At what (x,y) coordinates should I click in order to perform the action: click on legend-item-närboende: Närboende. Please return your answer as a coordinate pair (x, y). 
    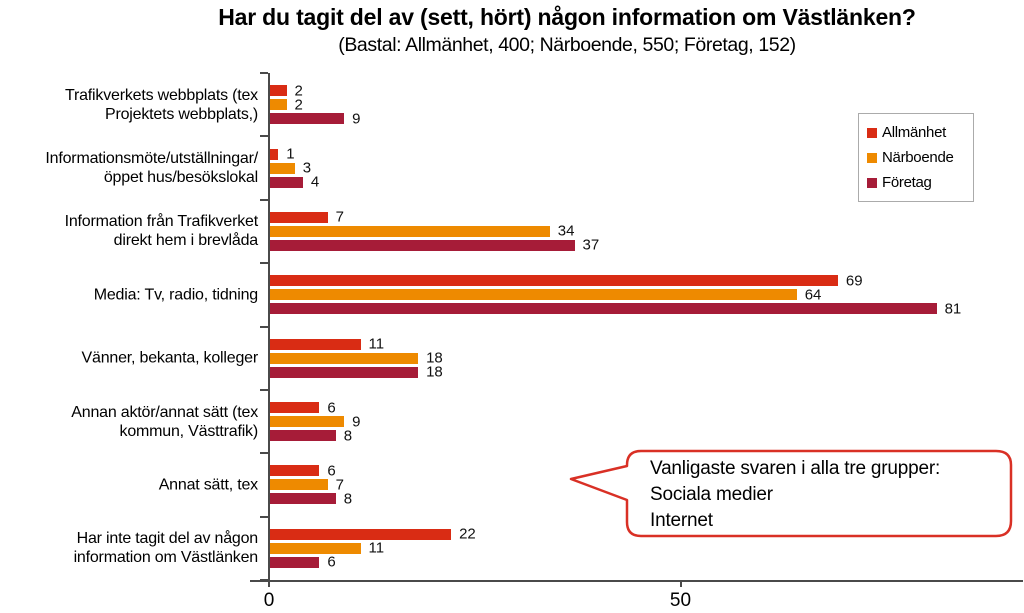
    Looking at the image, I should click on (919, 157).